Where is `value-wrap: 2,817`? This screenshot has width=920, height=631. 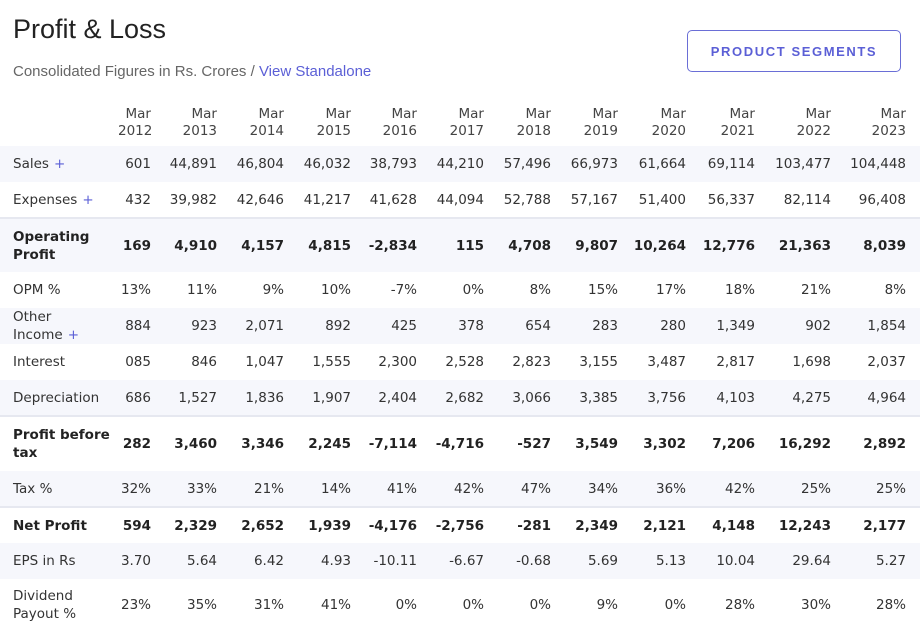
value-wrap: 2,817 is located at coordinates (720, 362).